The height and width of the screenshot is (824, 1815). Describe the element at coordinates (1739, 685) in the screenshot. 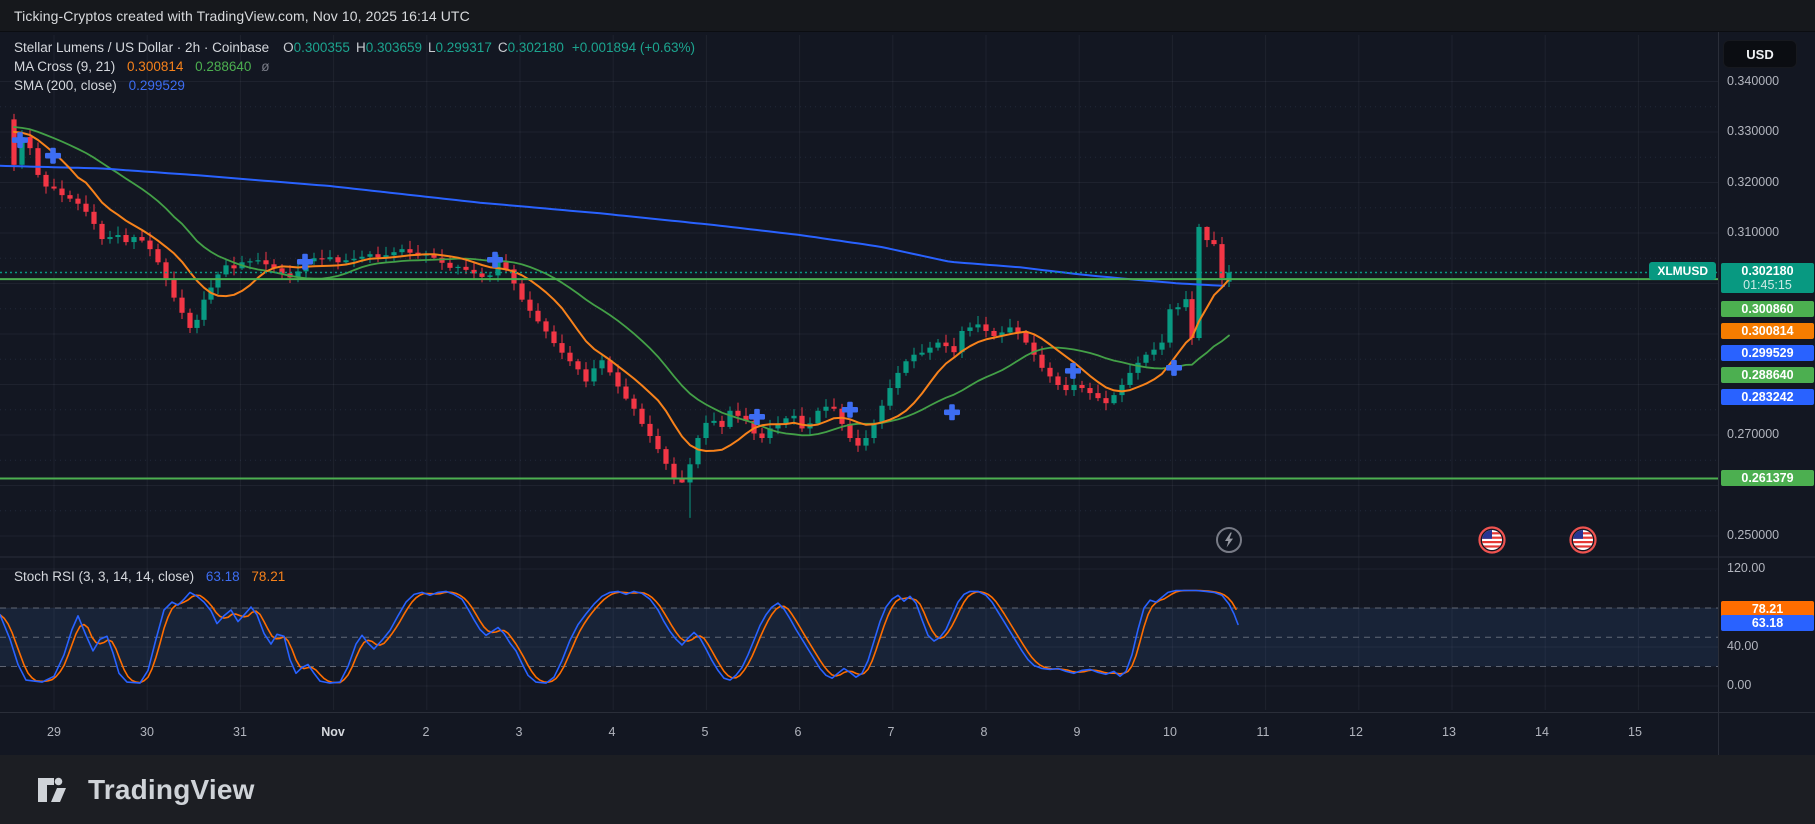

I see `stoch-tick: 0.00` at that location.